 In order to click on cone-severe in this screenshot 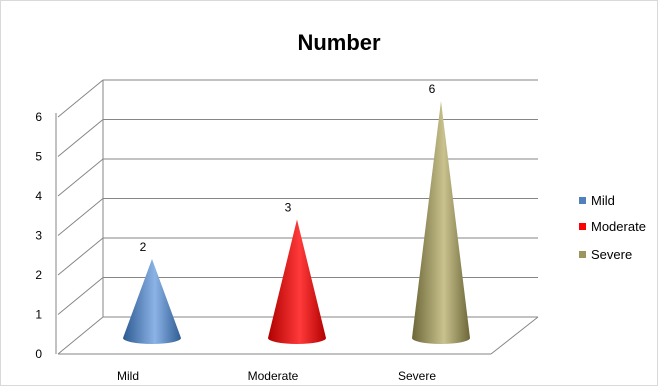, I will do `click(441, 222)`.